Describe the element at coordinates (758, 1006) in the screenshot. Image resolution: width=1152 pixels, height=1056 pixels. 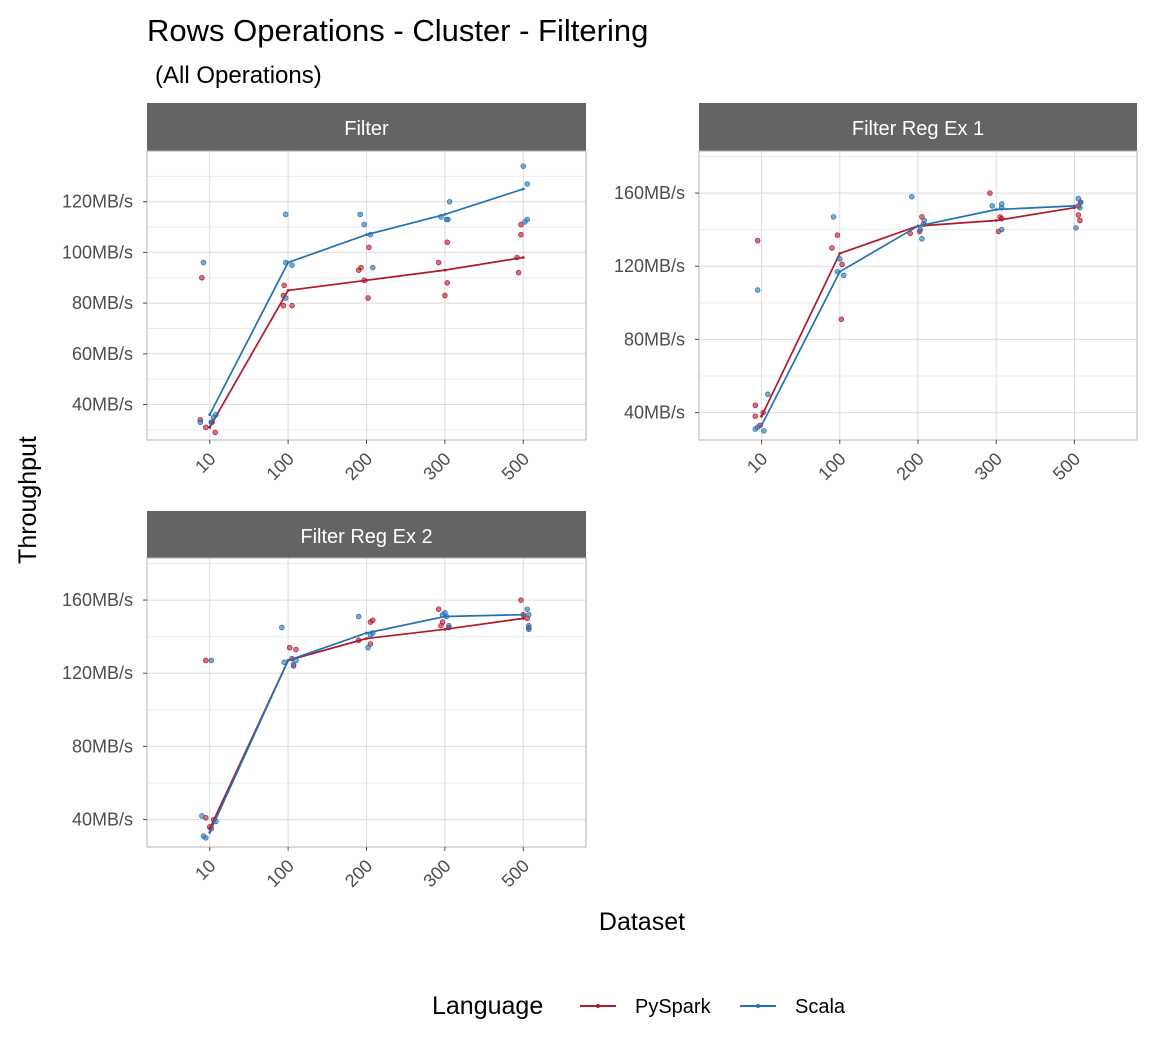
I see `legend-key-point` at that location.